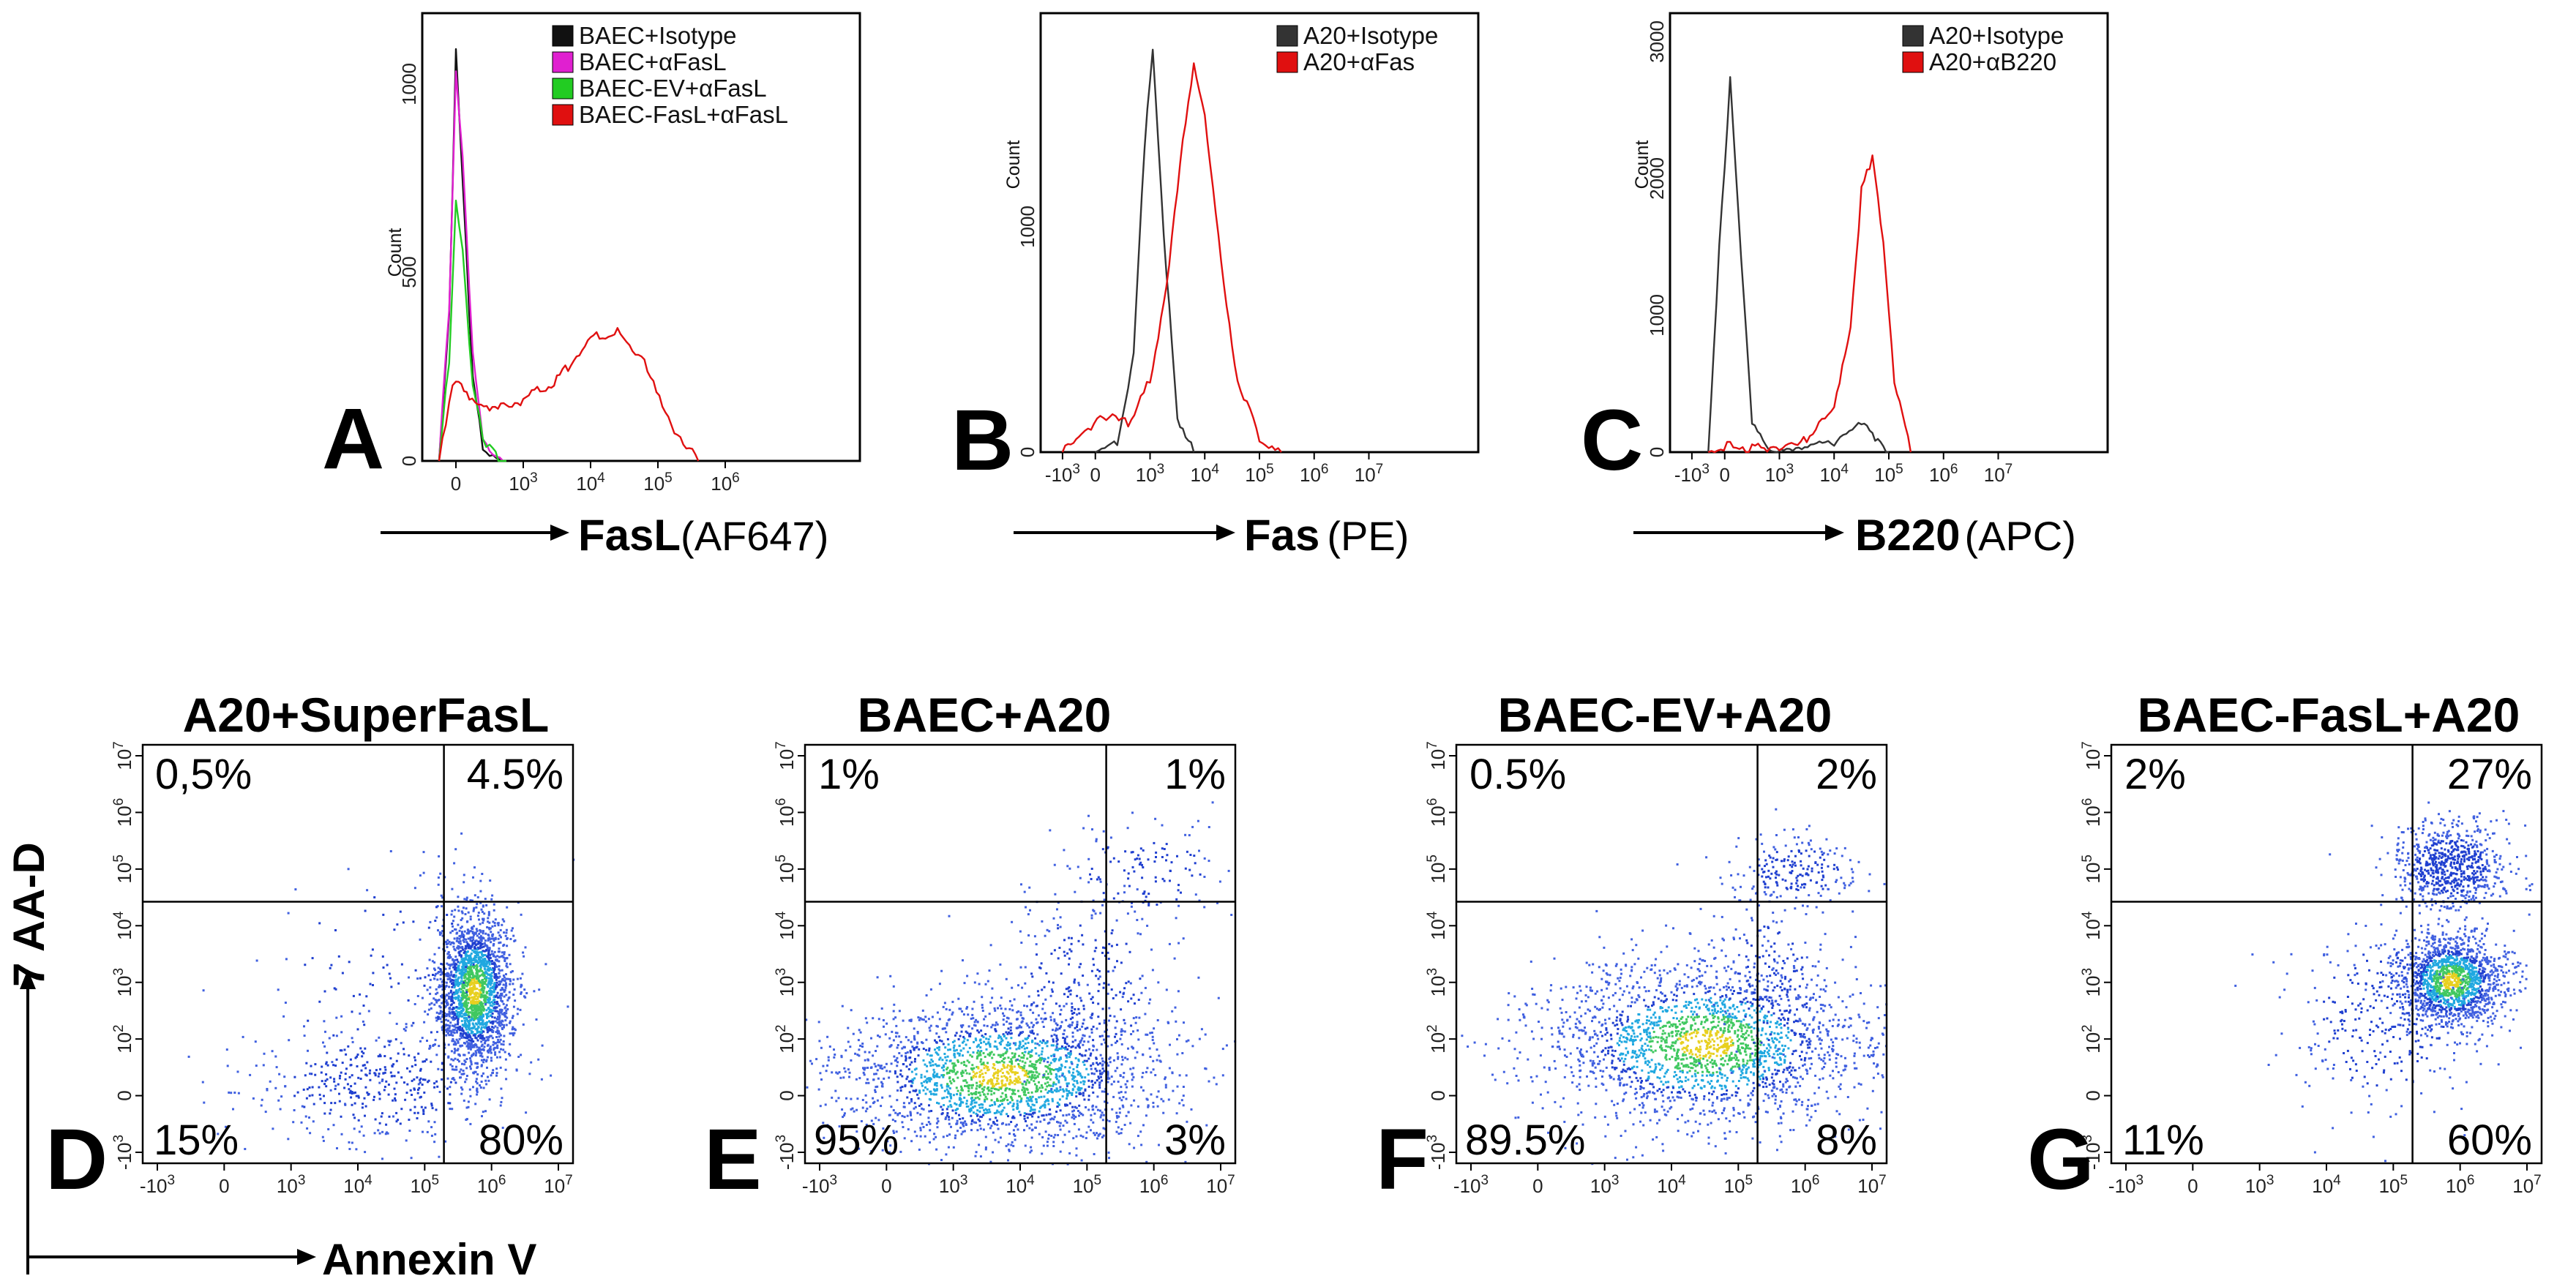  Describe the element at coordinates (203, 774) in the screenshot. I see `quadrant-upper-left: 0,5%` at that location.